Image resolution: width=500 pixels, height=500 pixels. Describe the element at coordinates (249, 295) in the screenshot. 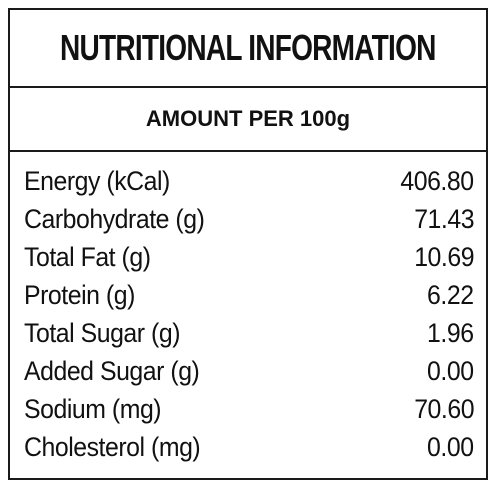

I see `nutrient-row-protein: Protein (g) 6.22` at that location.